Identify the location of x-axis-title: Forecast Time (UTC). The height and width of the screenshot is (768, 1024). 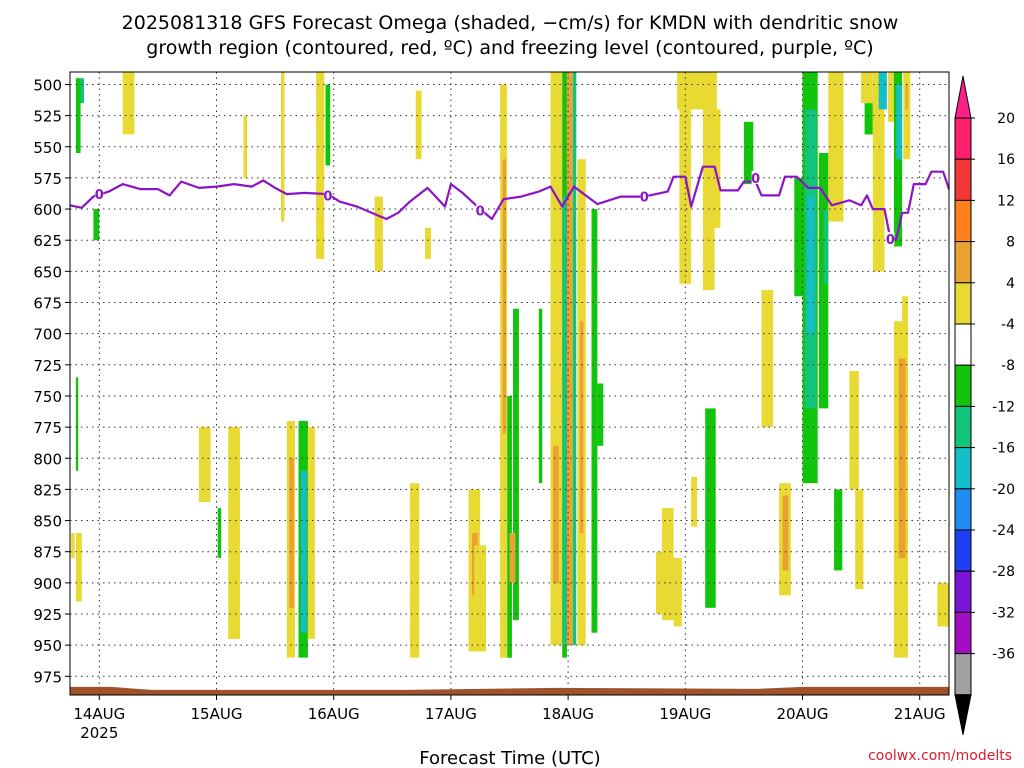
(509, 758).